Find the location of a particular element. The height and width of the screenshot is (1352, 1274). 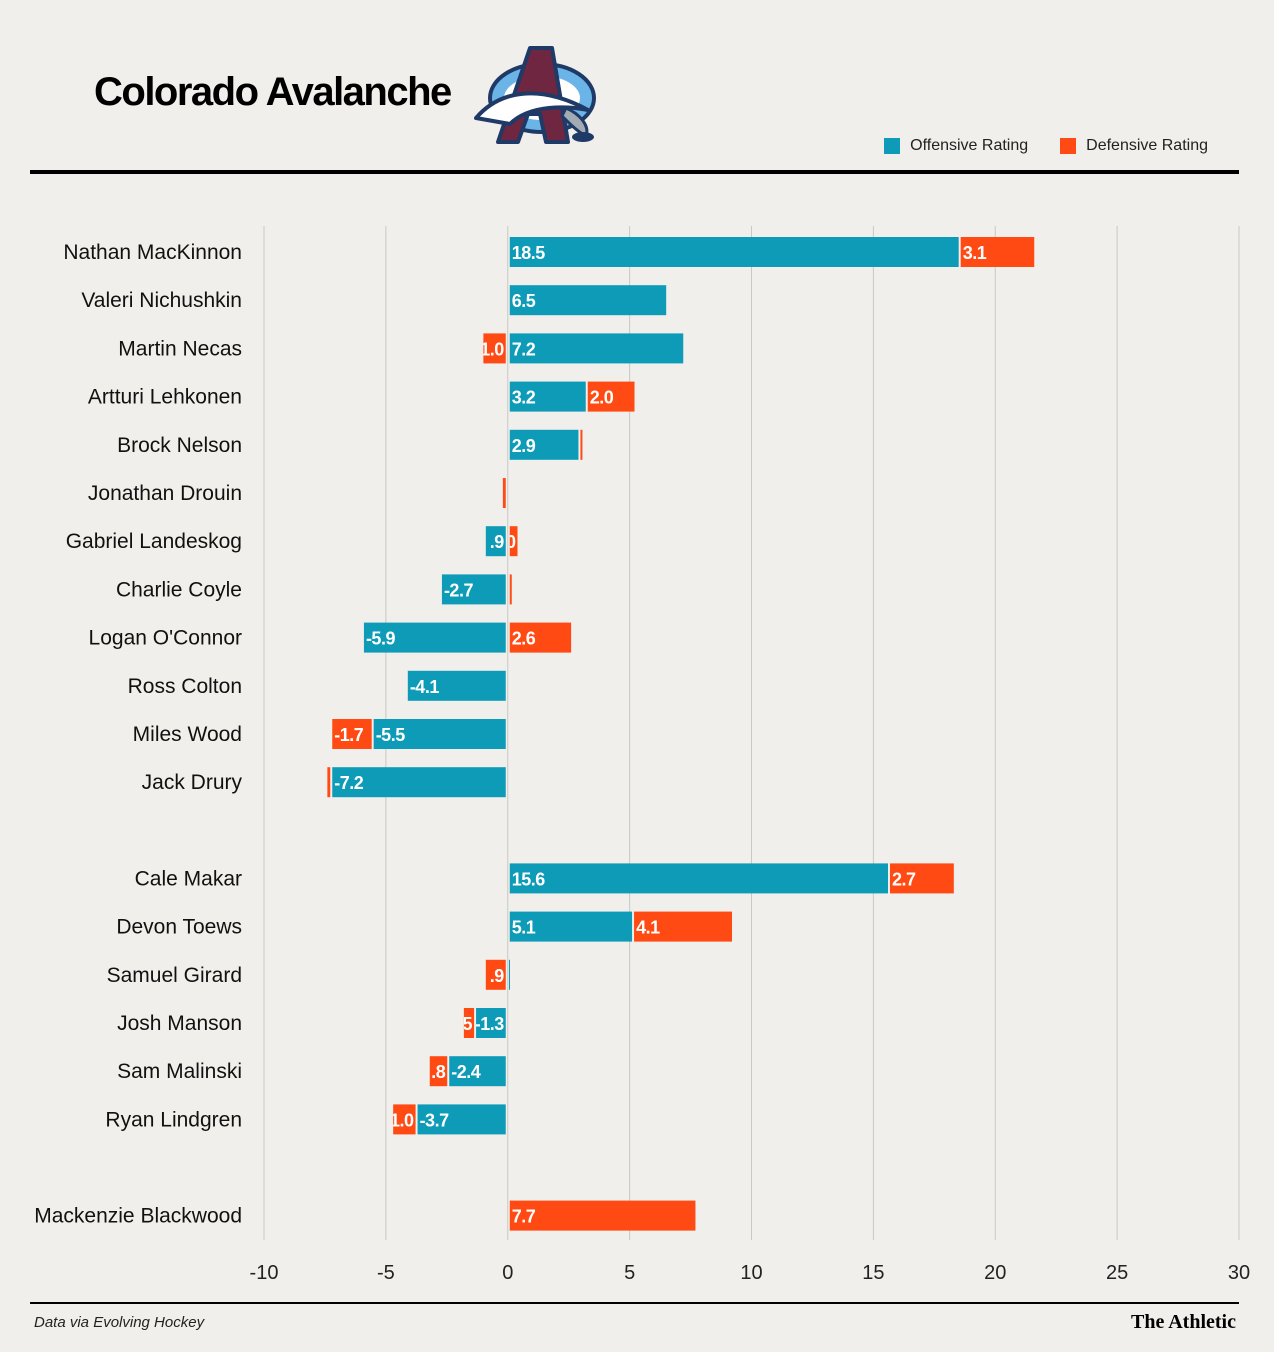

player-name: Ross Colton is located at coordinates (185, 686).